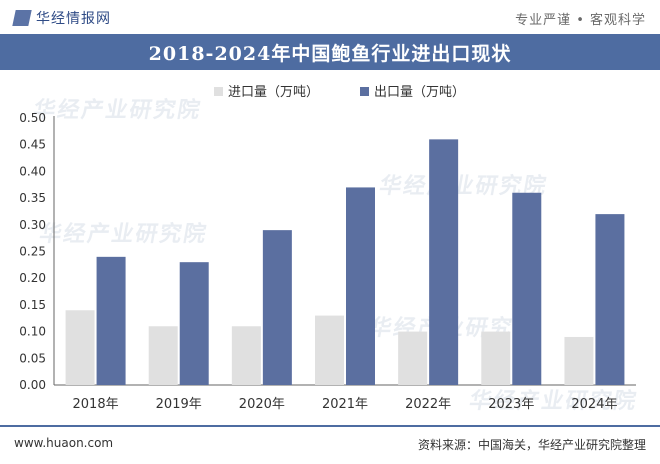 The image size is (660, 464). Describe the element at coordinates (580, 20) in the screenshot. I see `tagline: 专业严谨 • 客观科学` at that location.